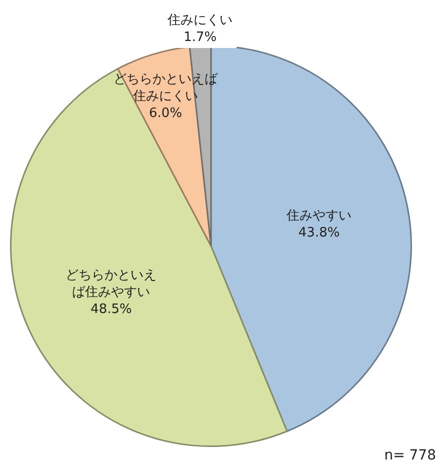 This screenshot has width=442, height=470. Describe the element at coordinates (199, 20) in the screenshot. I see `slice-label: 住みにくい` at that location.